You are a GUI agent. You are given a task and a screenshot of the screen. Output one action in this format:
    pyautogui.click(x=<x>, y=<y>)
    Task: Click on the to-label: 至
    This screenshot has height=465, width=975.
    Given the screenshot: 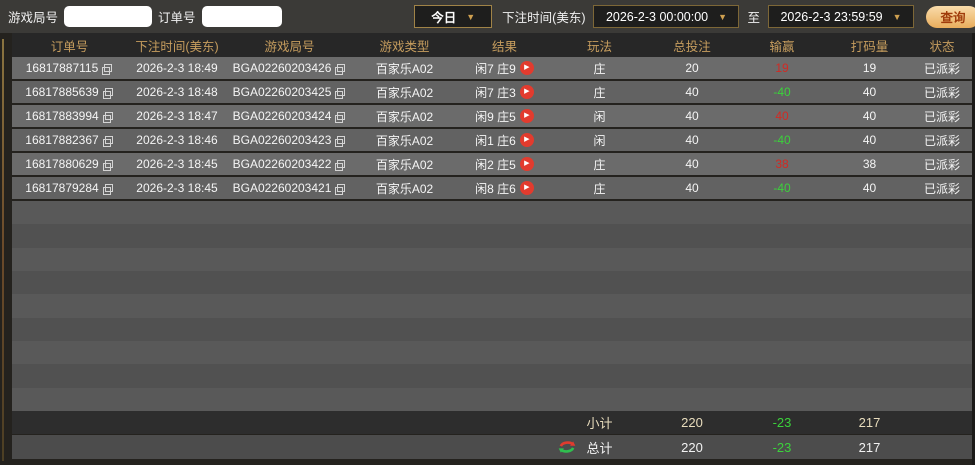 What is the action you would take?
    pyautogui.click(x=753, y=18)
    